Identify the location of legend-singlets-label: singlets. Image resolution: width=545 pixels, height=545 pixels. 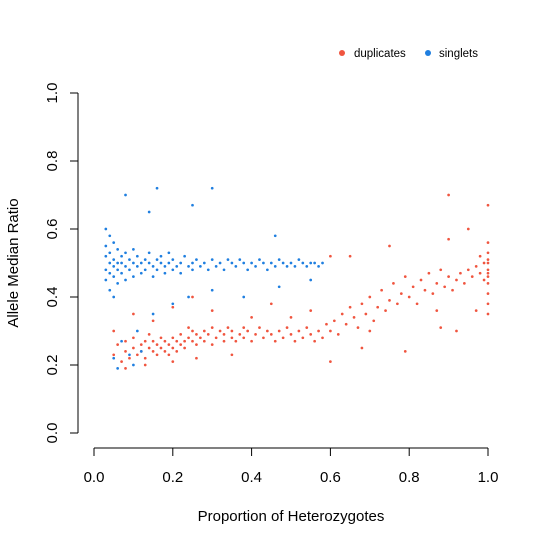
(458, 54).